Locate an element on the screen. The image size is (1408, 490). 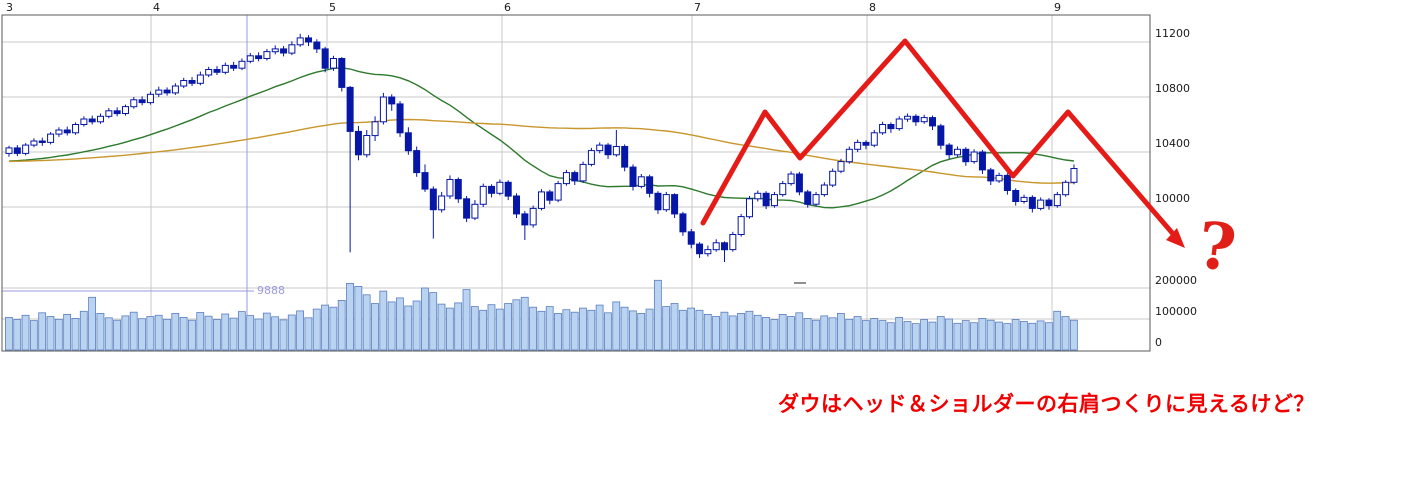
volume-tick-label: 0 is located at coordinates (1158, 342).